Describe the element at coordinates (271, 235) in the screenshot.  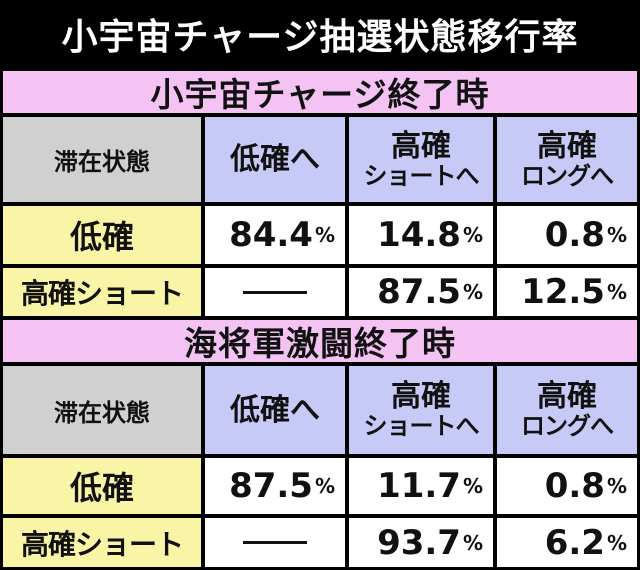
I see `value: 84.4` at that location.